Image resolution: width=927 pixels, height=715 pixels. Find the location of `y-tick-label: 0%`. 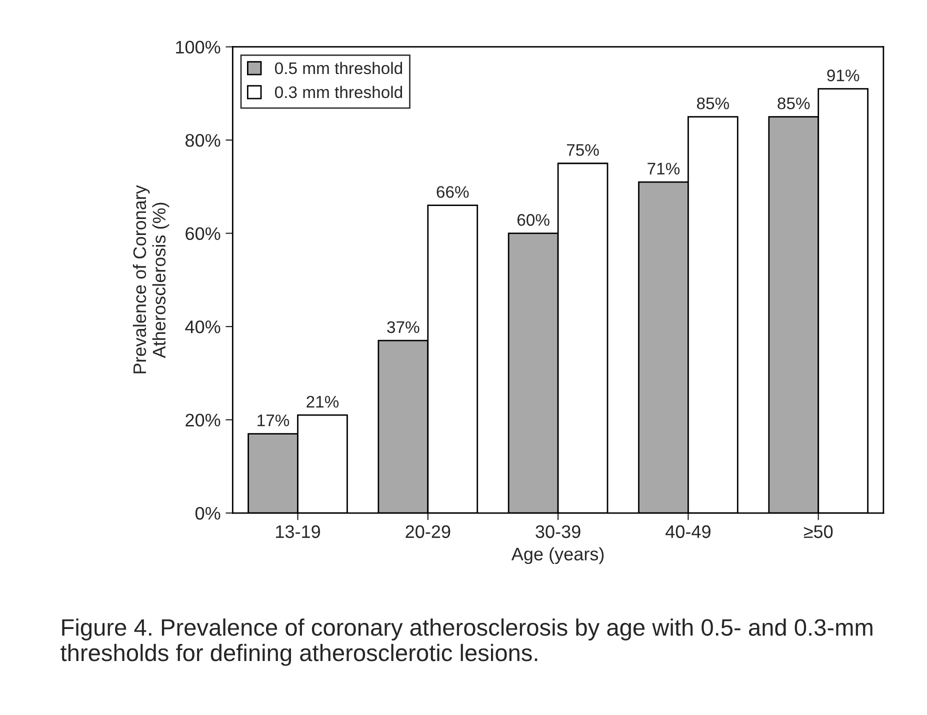

y-tick-label: 0% is located at coordinates (207, 513).